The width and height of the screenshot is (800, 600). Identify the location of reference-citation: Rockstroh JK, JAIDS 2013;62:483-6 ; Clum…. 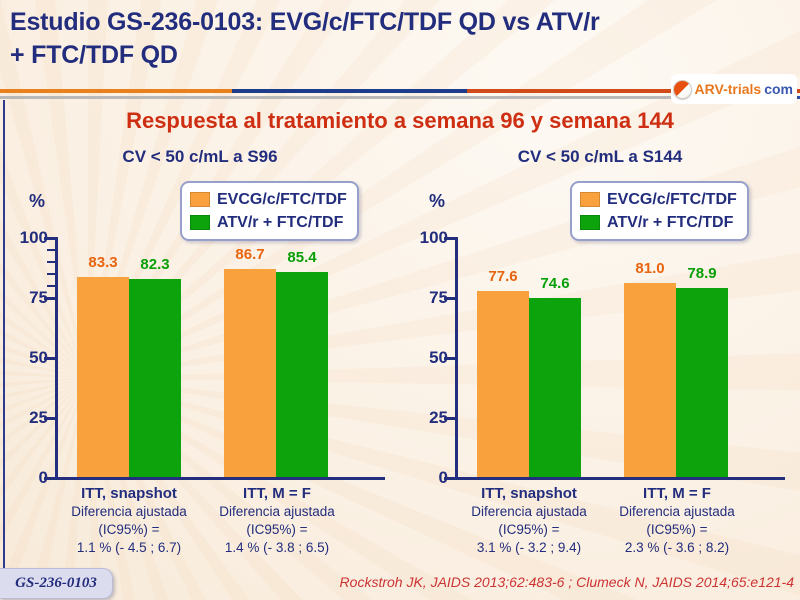
(566, 582).